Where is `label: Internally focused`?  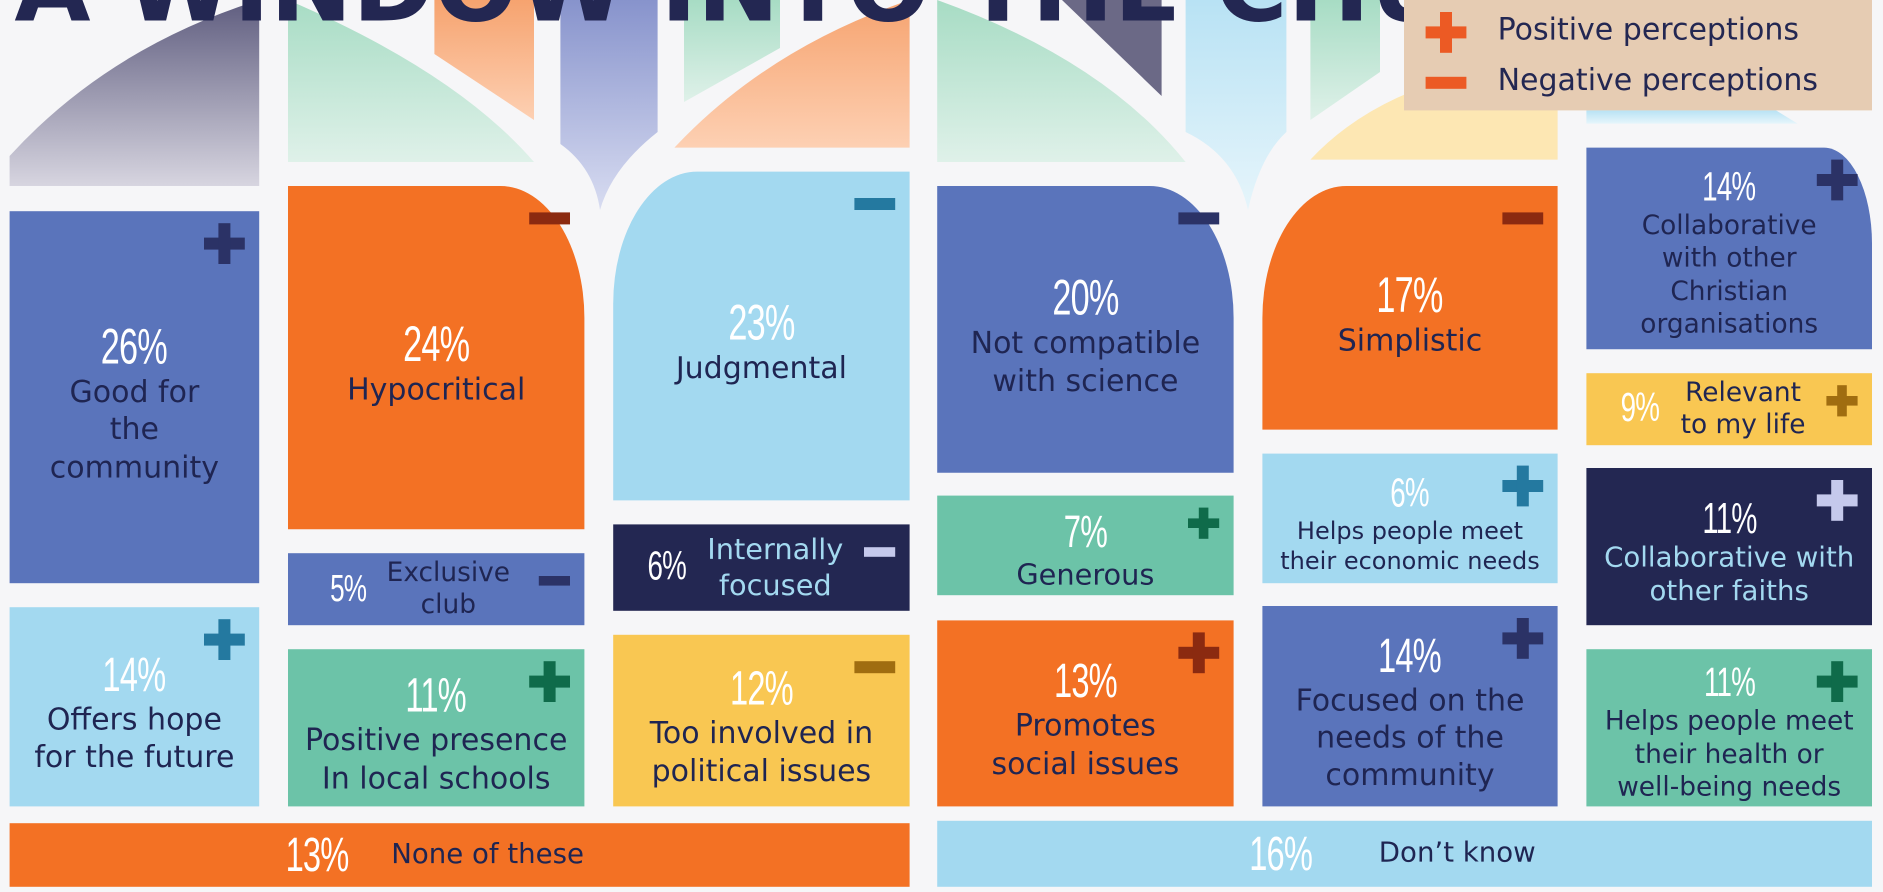 label: Internally focused is located at coordinates (775, 567).